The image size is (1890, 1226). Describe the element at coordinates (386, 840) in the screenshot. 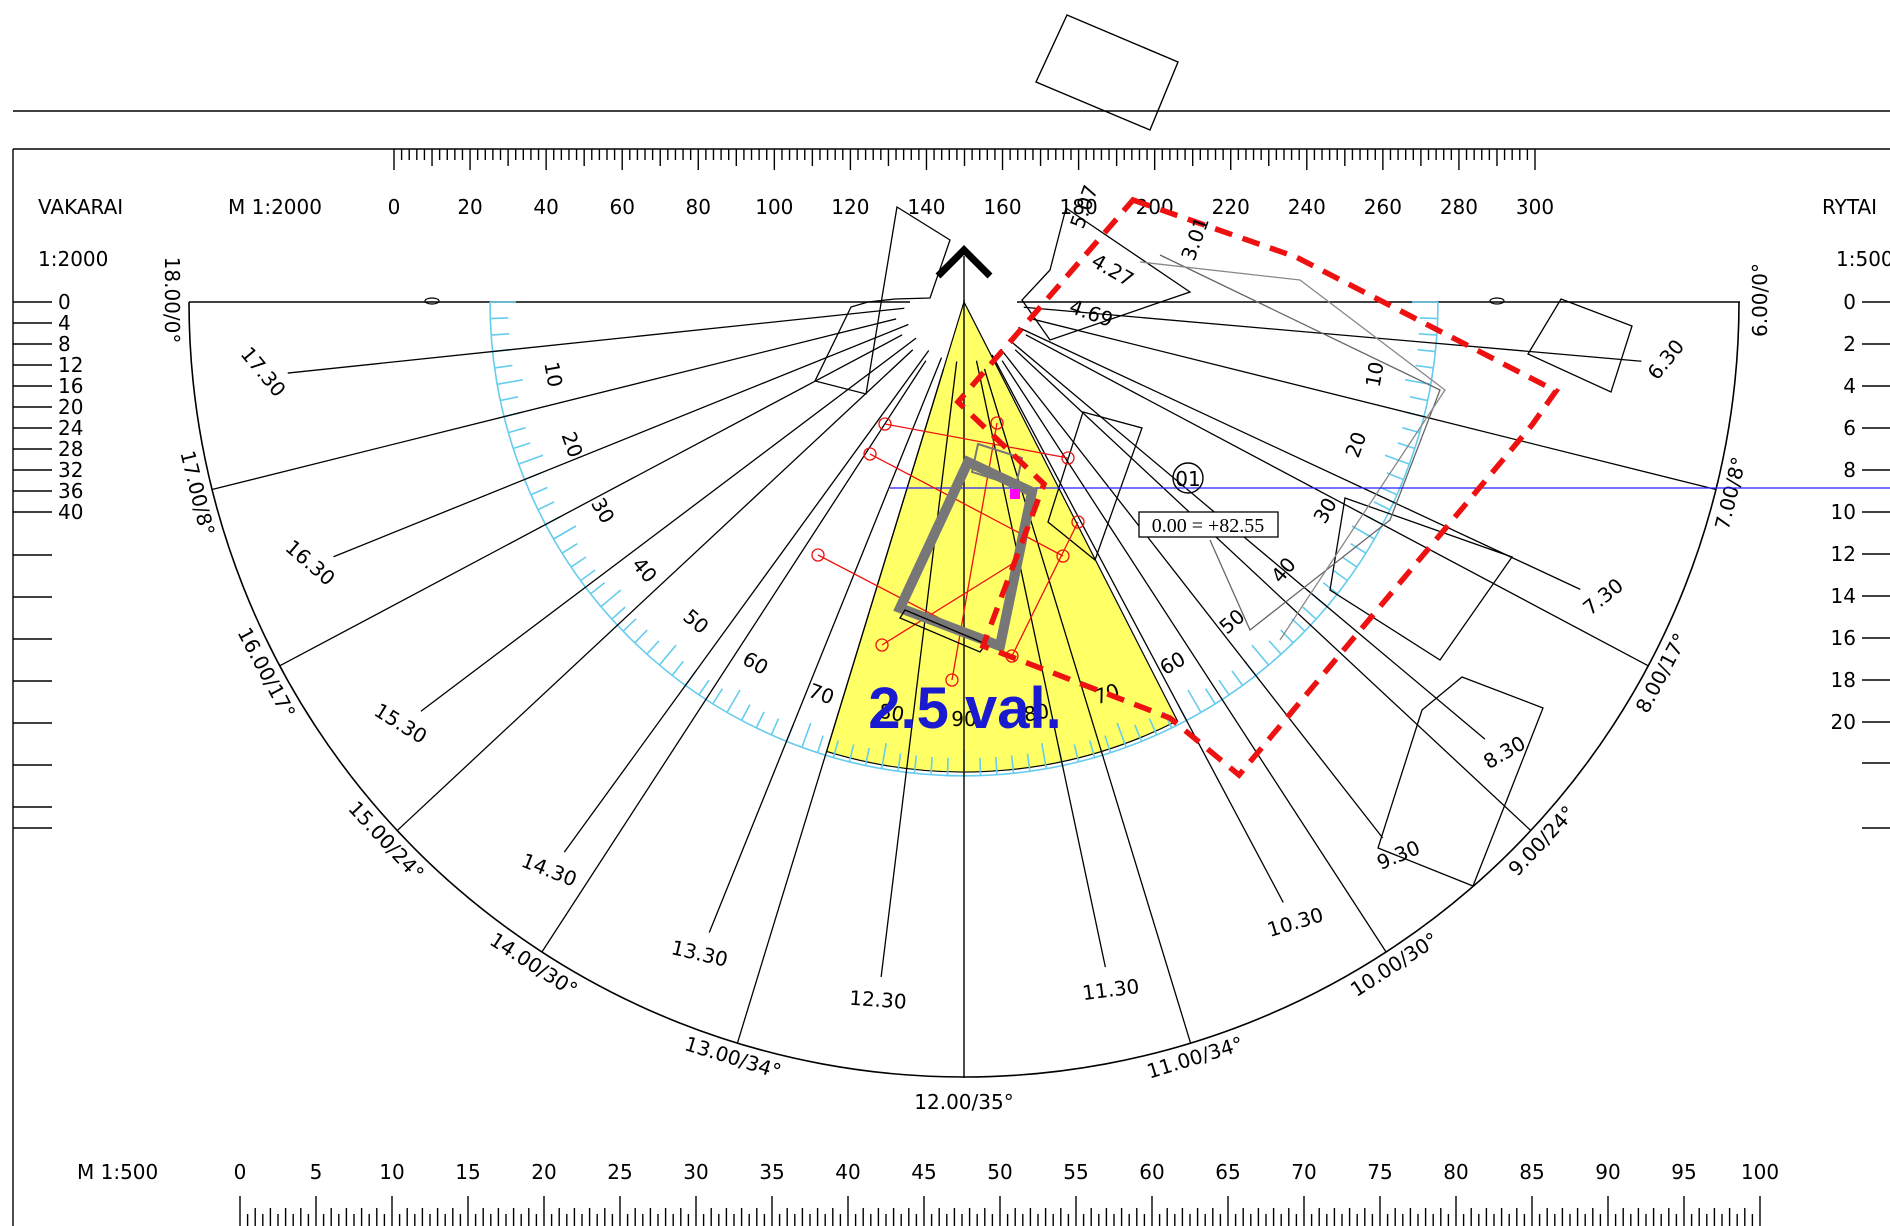

I see `hour-rim-label: 15.00/24°` at that location.